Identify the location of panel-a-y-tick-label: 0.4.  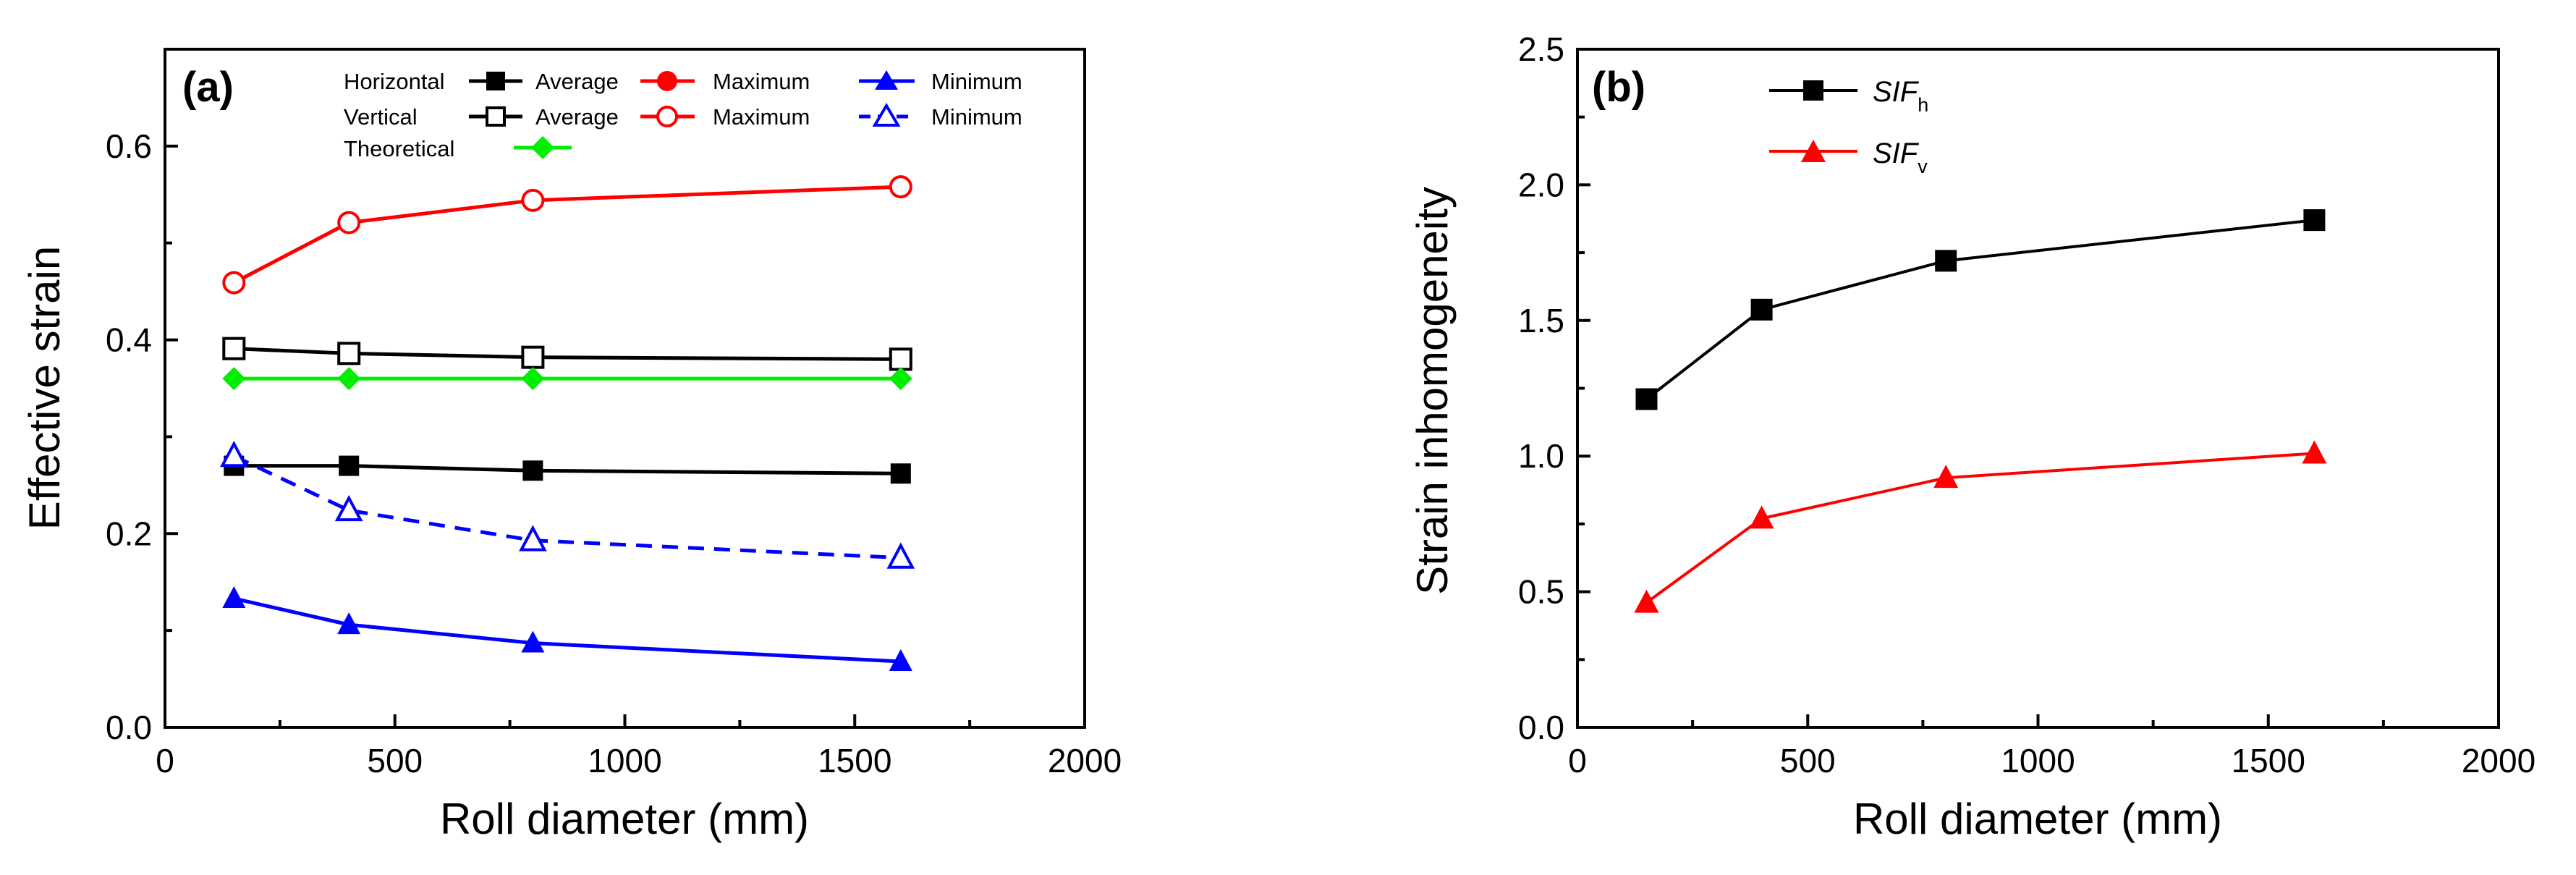
(129, 340).